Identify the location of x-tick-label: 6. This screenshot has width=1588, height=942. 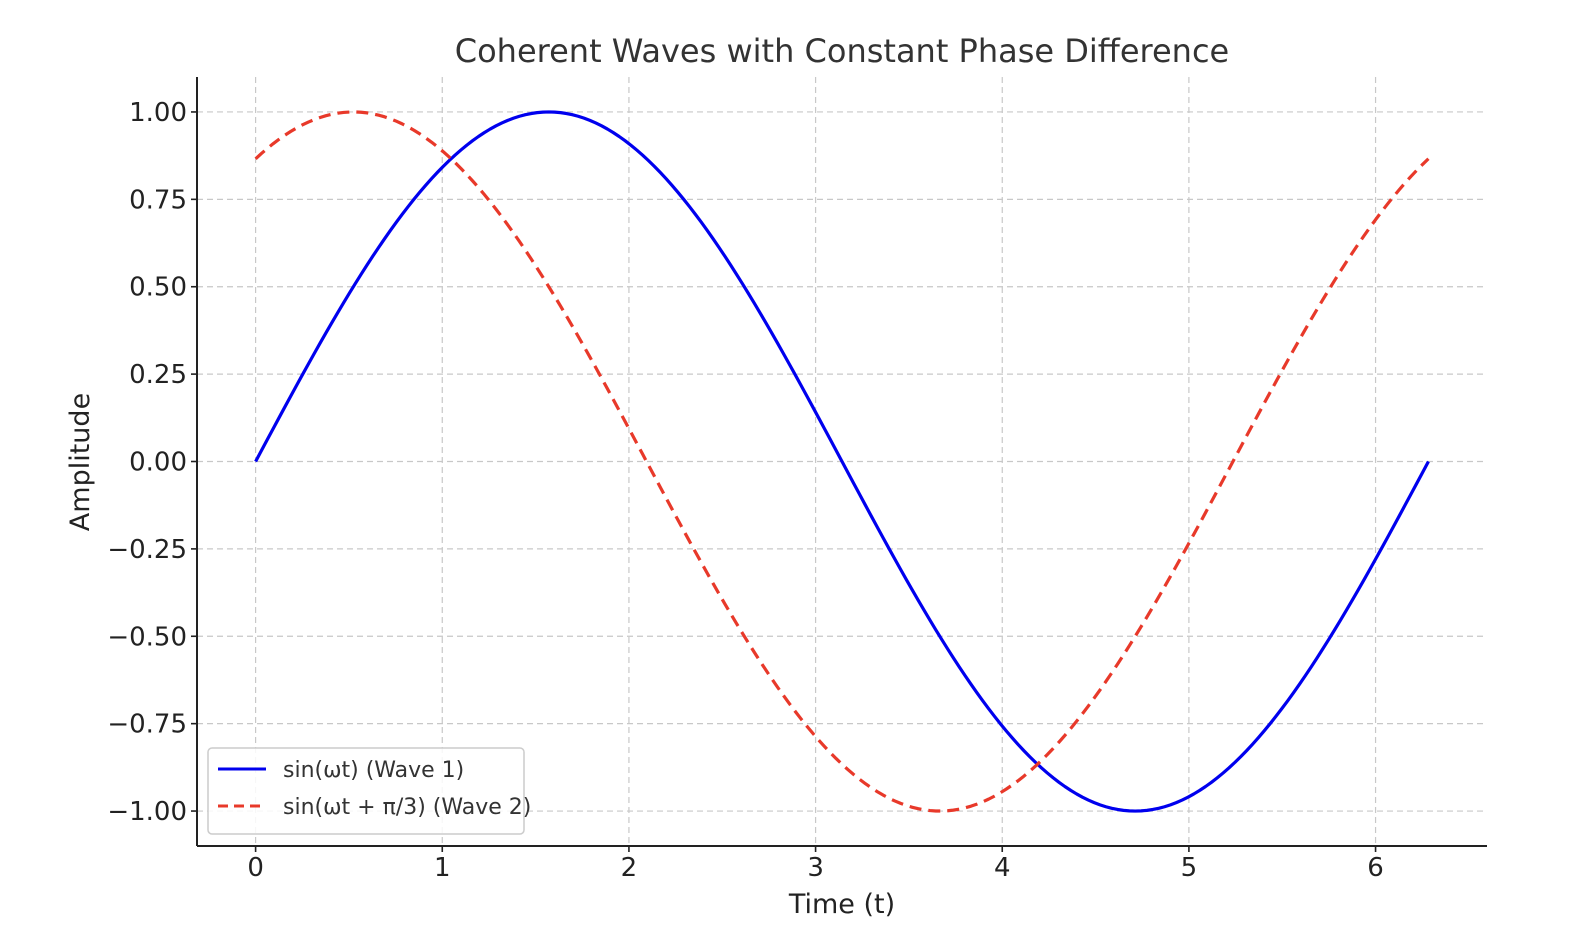
(1375, 868).